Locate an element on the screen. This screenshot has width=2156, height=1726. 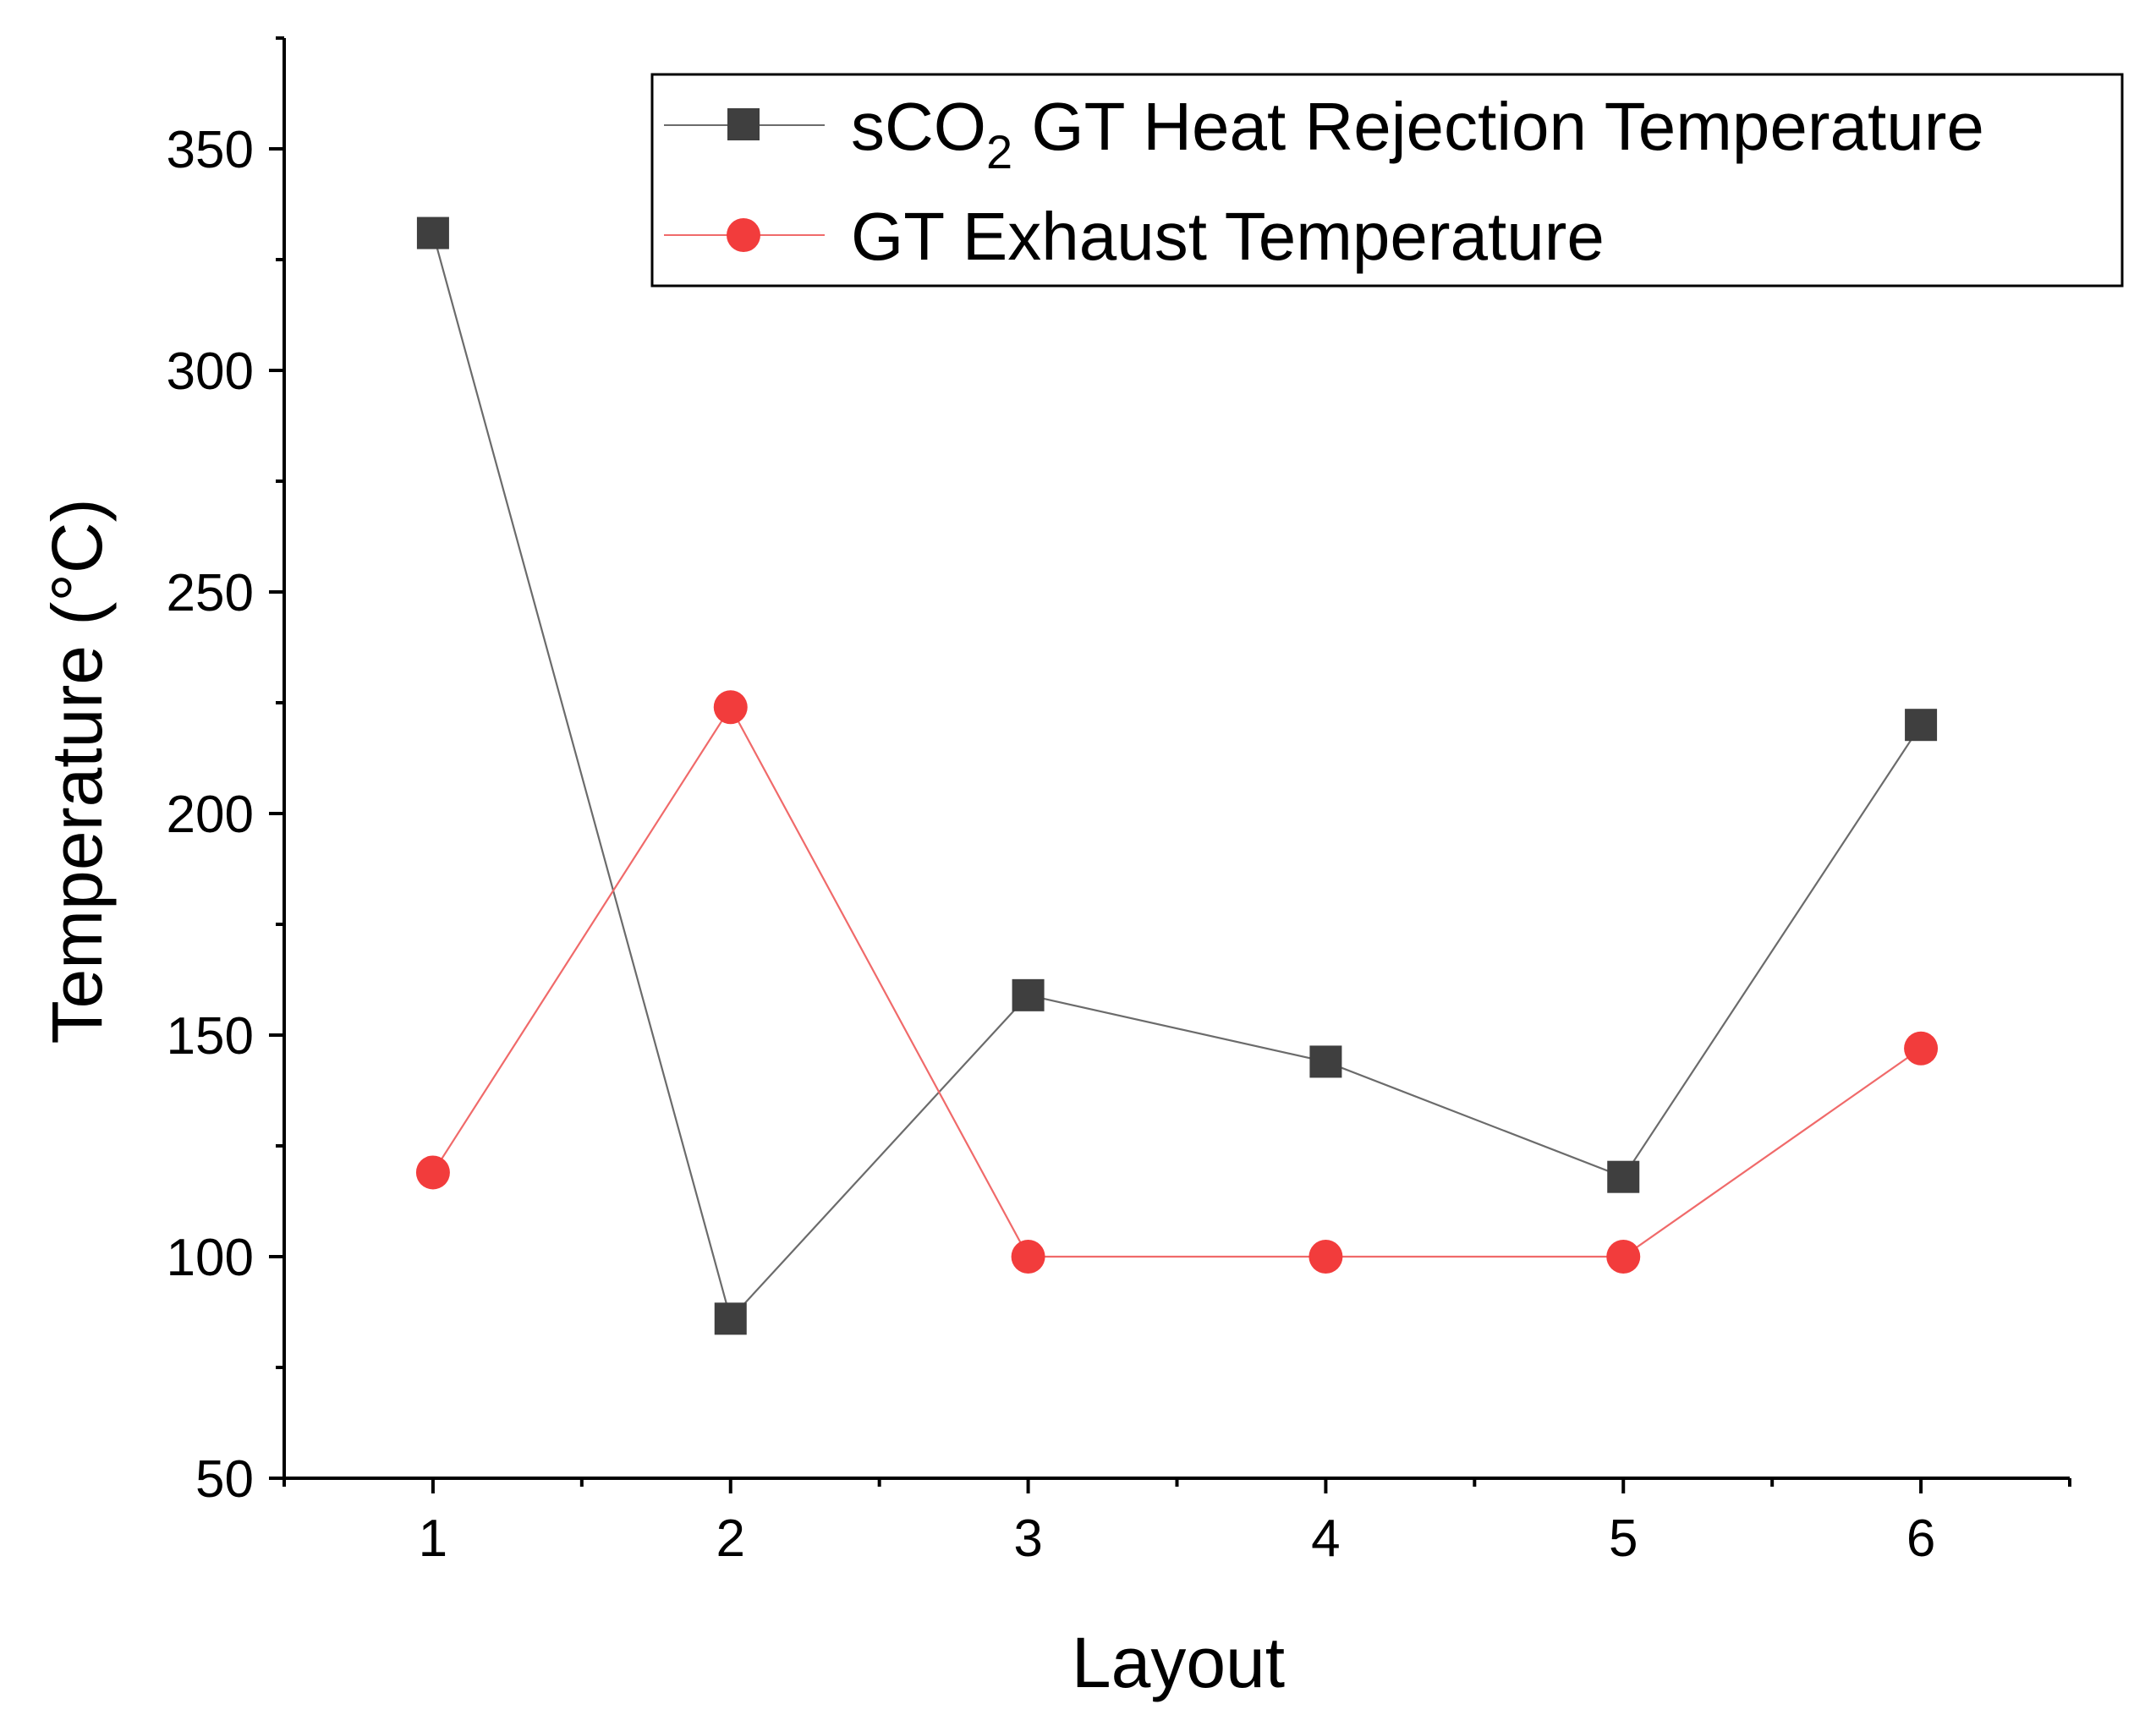
legend-label-series-1-suffix: GT Heat Rejection Temperature is located at coordinates (1498, 127).